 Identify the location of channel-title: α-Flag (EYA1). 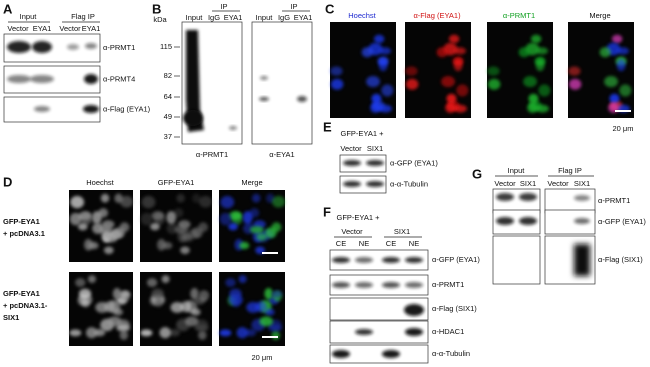
(437, 15).